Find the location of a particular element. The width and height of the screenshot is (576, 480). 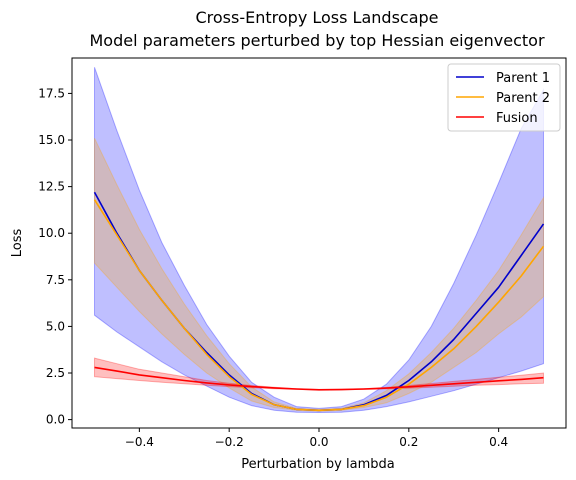

y-tick-label: 0.0 is located at coordinates (55, 420).